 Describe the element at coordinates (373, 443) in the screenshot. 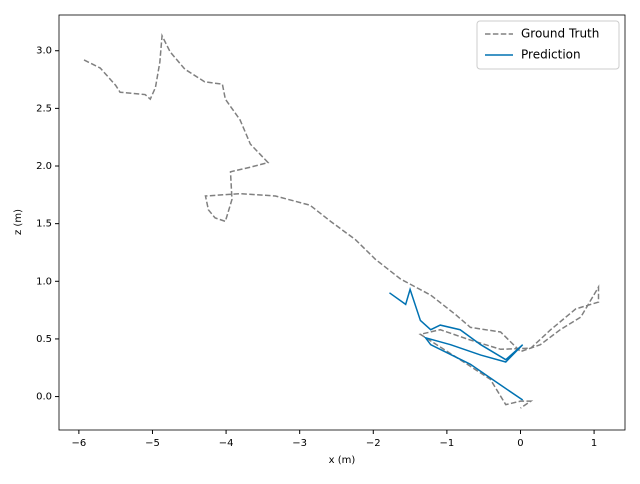

I see `x-tick-label: −2` at that location.